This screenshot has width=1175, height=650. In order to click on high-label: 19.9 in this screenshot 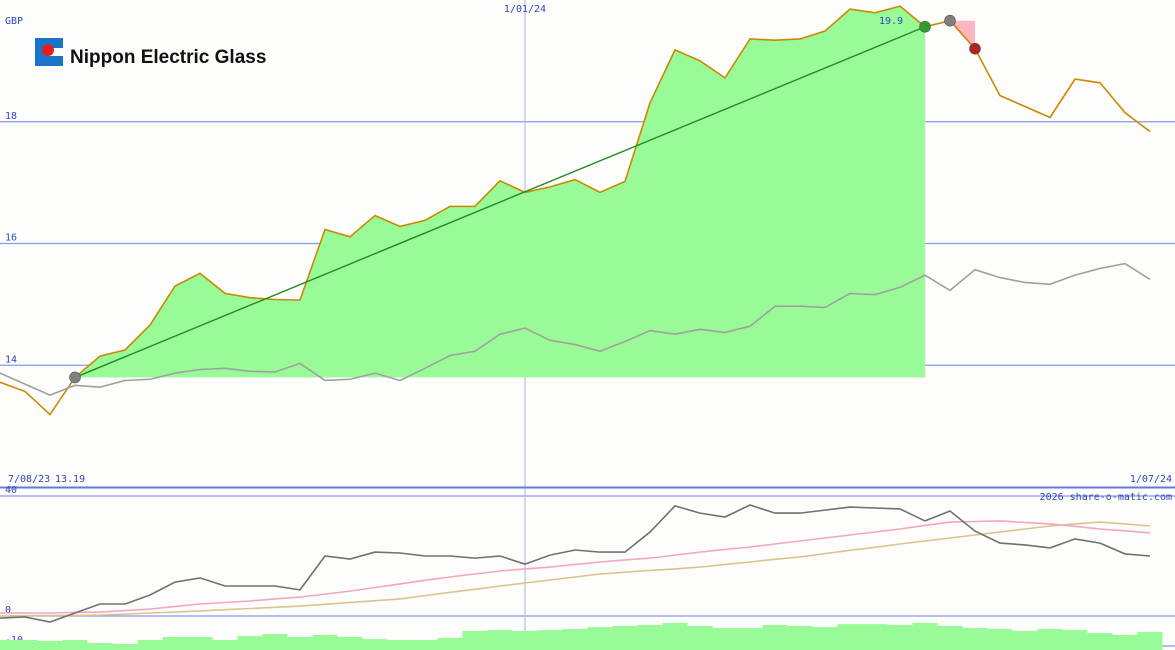, I will do `click(891, 21)`.